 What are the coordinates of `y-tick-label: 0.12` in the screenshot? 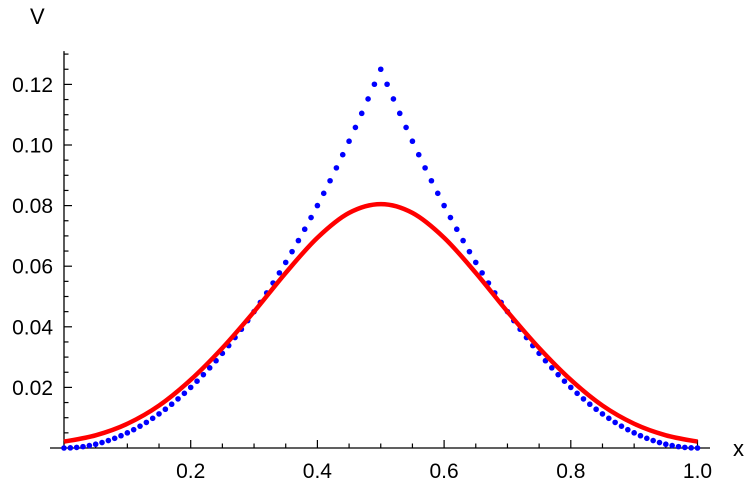 It's located at (32, 85).